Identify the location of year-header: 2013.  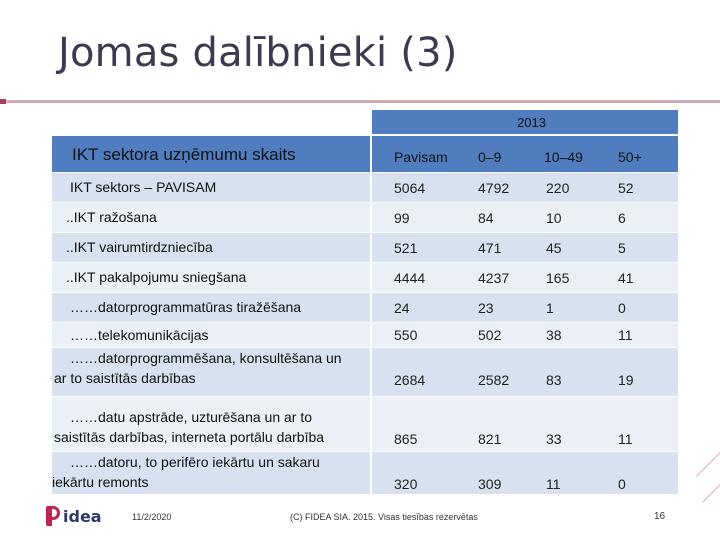
(525, 122).